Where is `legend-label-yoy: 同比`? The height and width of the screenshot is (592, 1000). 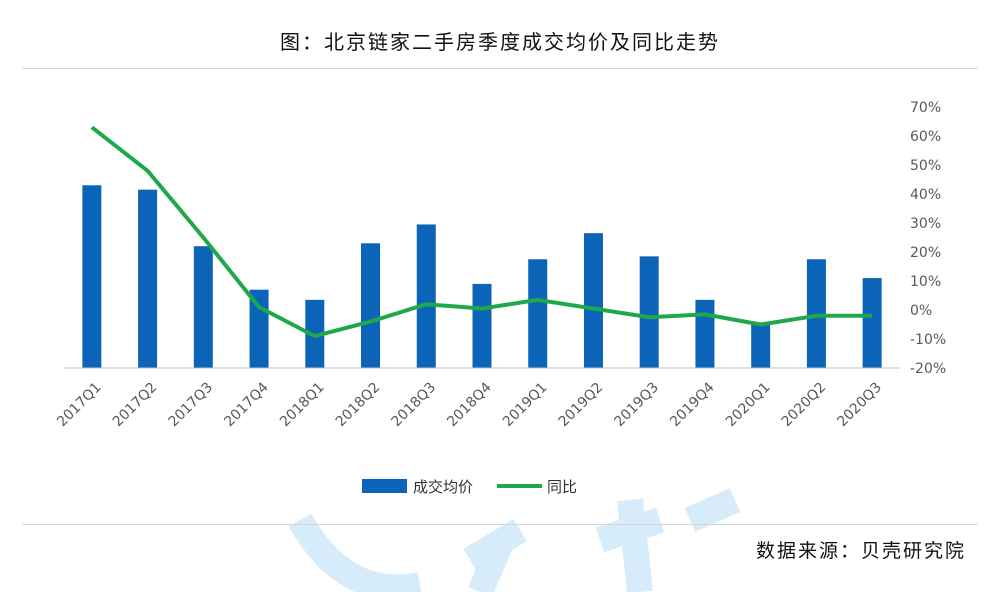
legend-label-yoy: 同比 is located at coordinates (562, 487).